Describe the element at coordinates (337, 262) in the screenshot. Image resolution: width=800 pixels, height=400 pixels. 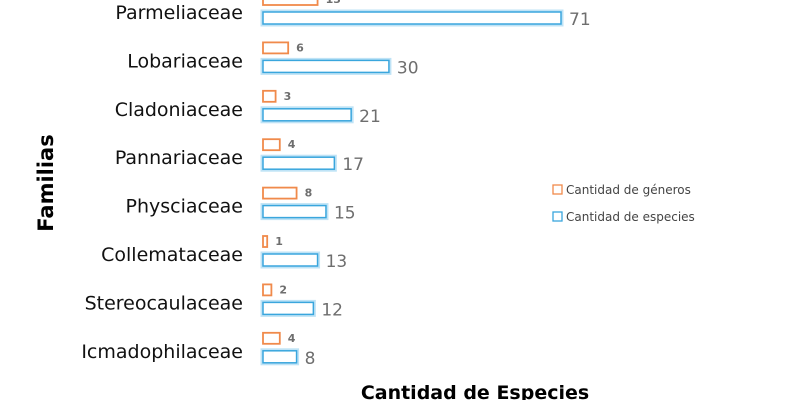
I see `value-label-especies-collemataceae: 13` at that location.